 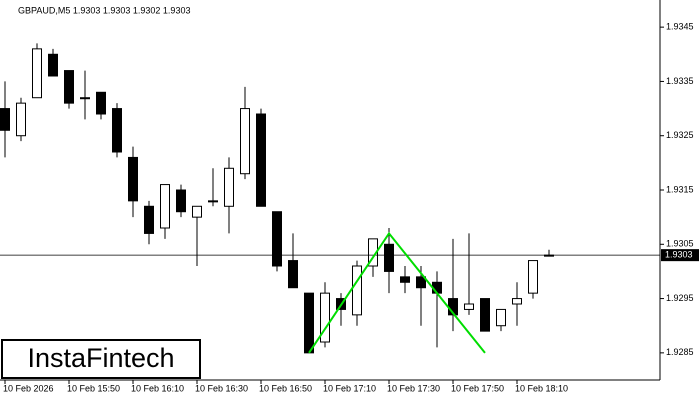 I want to click on y-tick-label: 1.9305, so click(x=680, y=244).